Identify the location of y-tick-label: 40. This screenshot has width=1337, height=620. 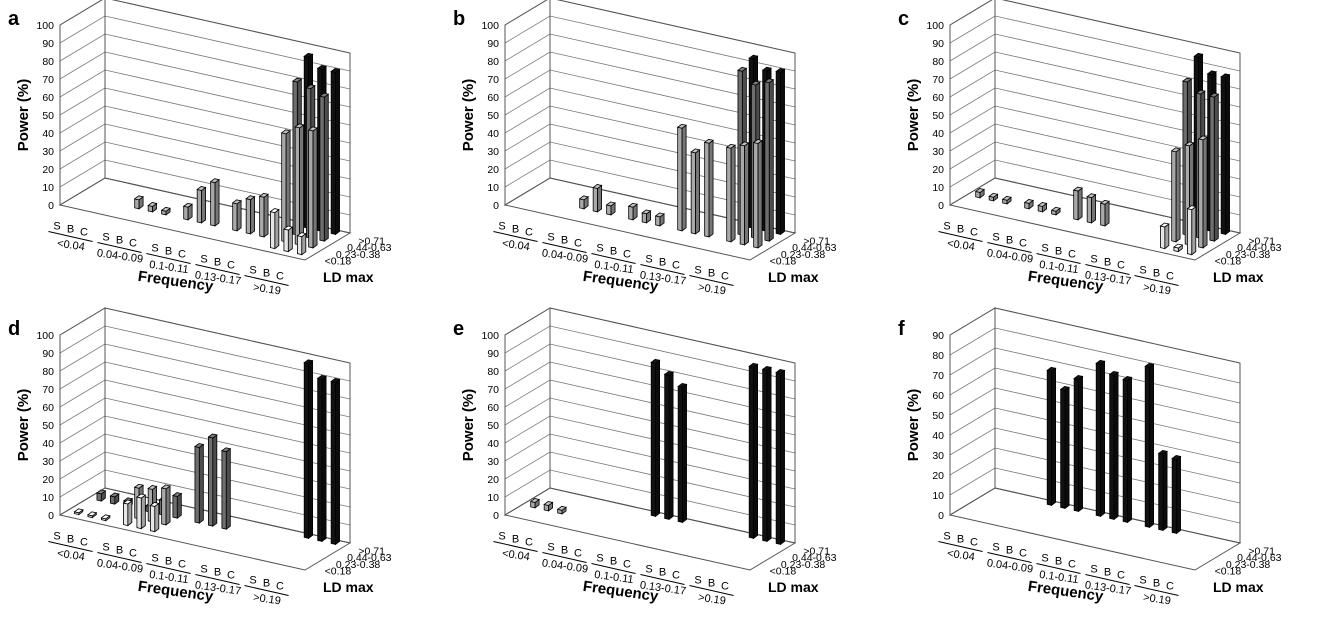
(48, 134).